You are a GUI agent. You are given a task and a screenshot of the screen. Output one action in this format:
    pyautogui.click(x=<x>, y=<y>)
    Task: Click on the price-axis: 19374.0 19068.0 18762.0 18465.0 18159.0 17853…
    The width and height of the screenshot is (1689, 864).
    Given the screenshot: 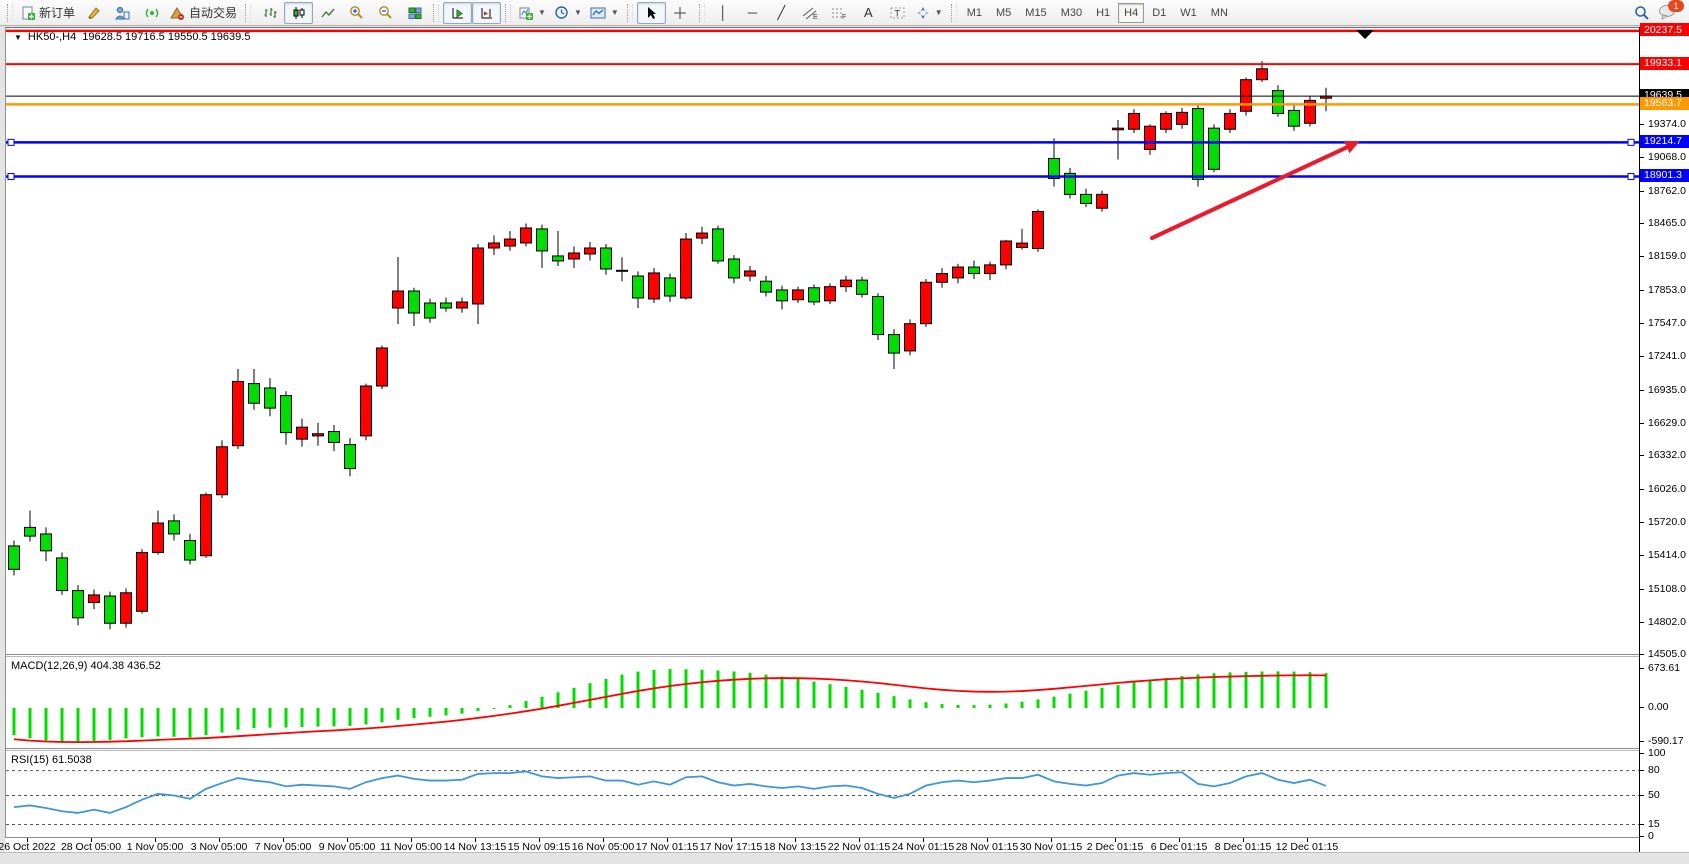 What is the action you would take?
    pyautogui.click(x=1664, y=437)
    